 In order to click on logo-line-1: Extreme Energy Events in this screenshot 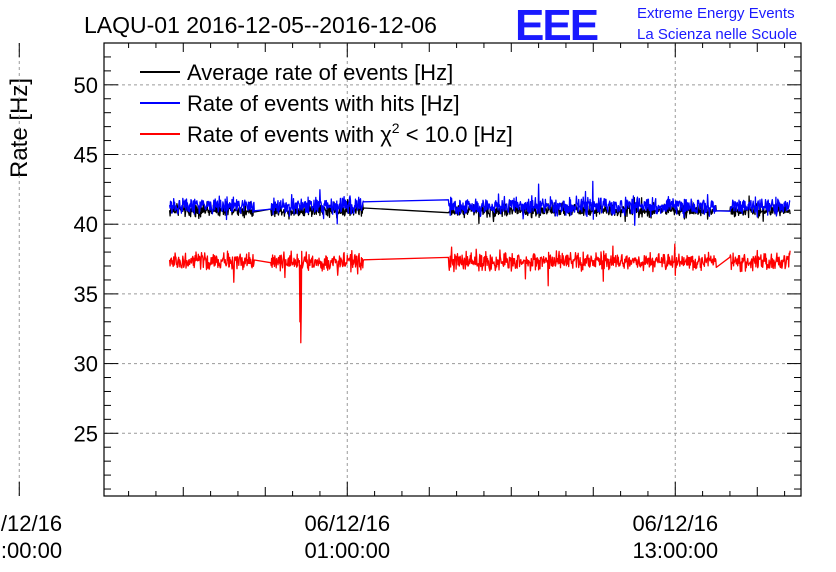, I will do `click(716, 13)`.